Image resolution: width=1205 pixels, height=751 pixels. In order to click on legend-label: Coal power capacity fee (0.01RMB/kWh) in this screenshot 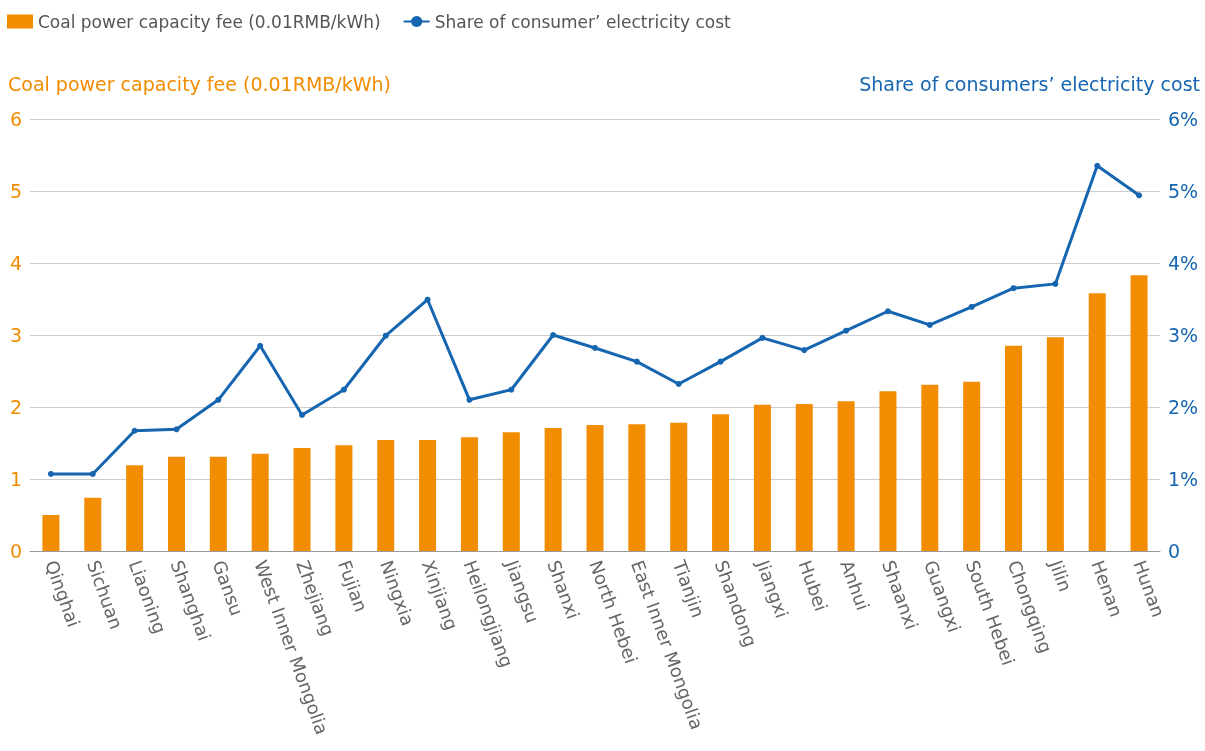, I will do `click(209, 21)`.